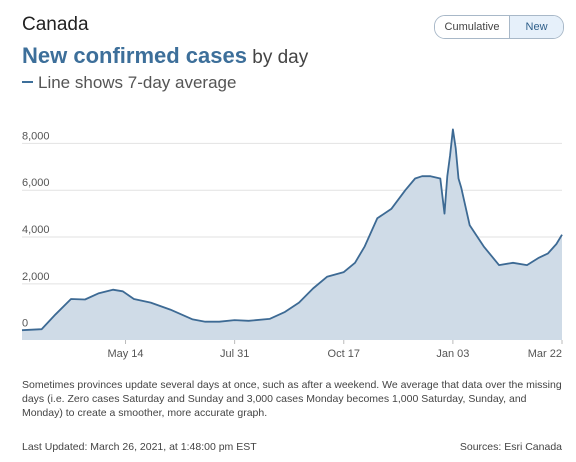 The width and height of the screenshot is (576, 462). Describe the element at coordinates (36, 136) in the screenshot. I see `y-tick-label: 8,000` at that location.